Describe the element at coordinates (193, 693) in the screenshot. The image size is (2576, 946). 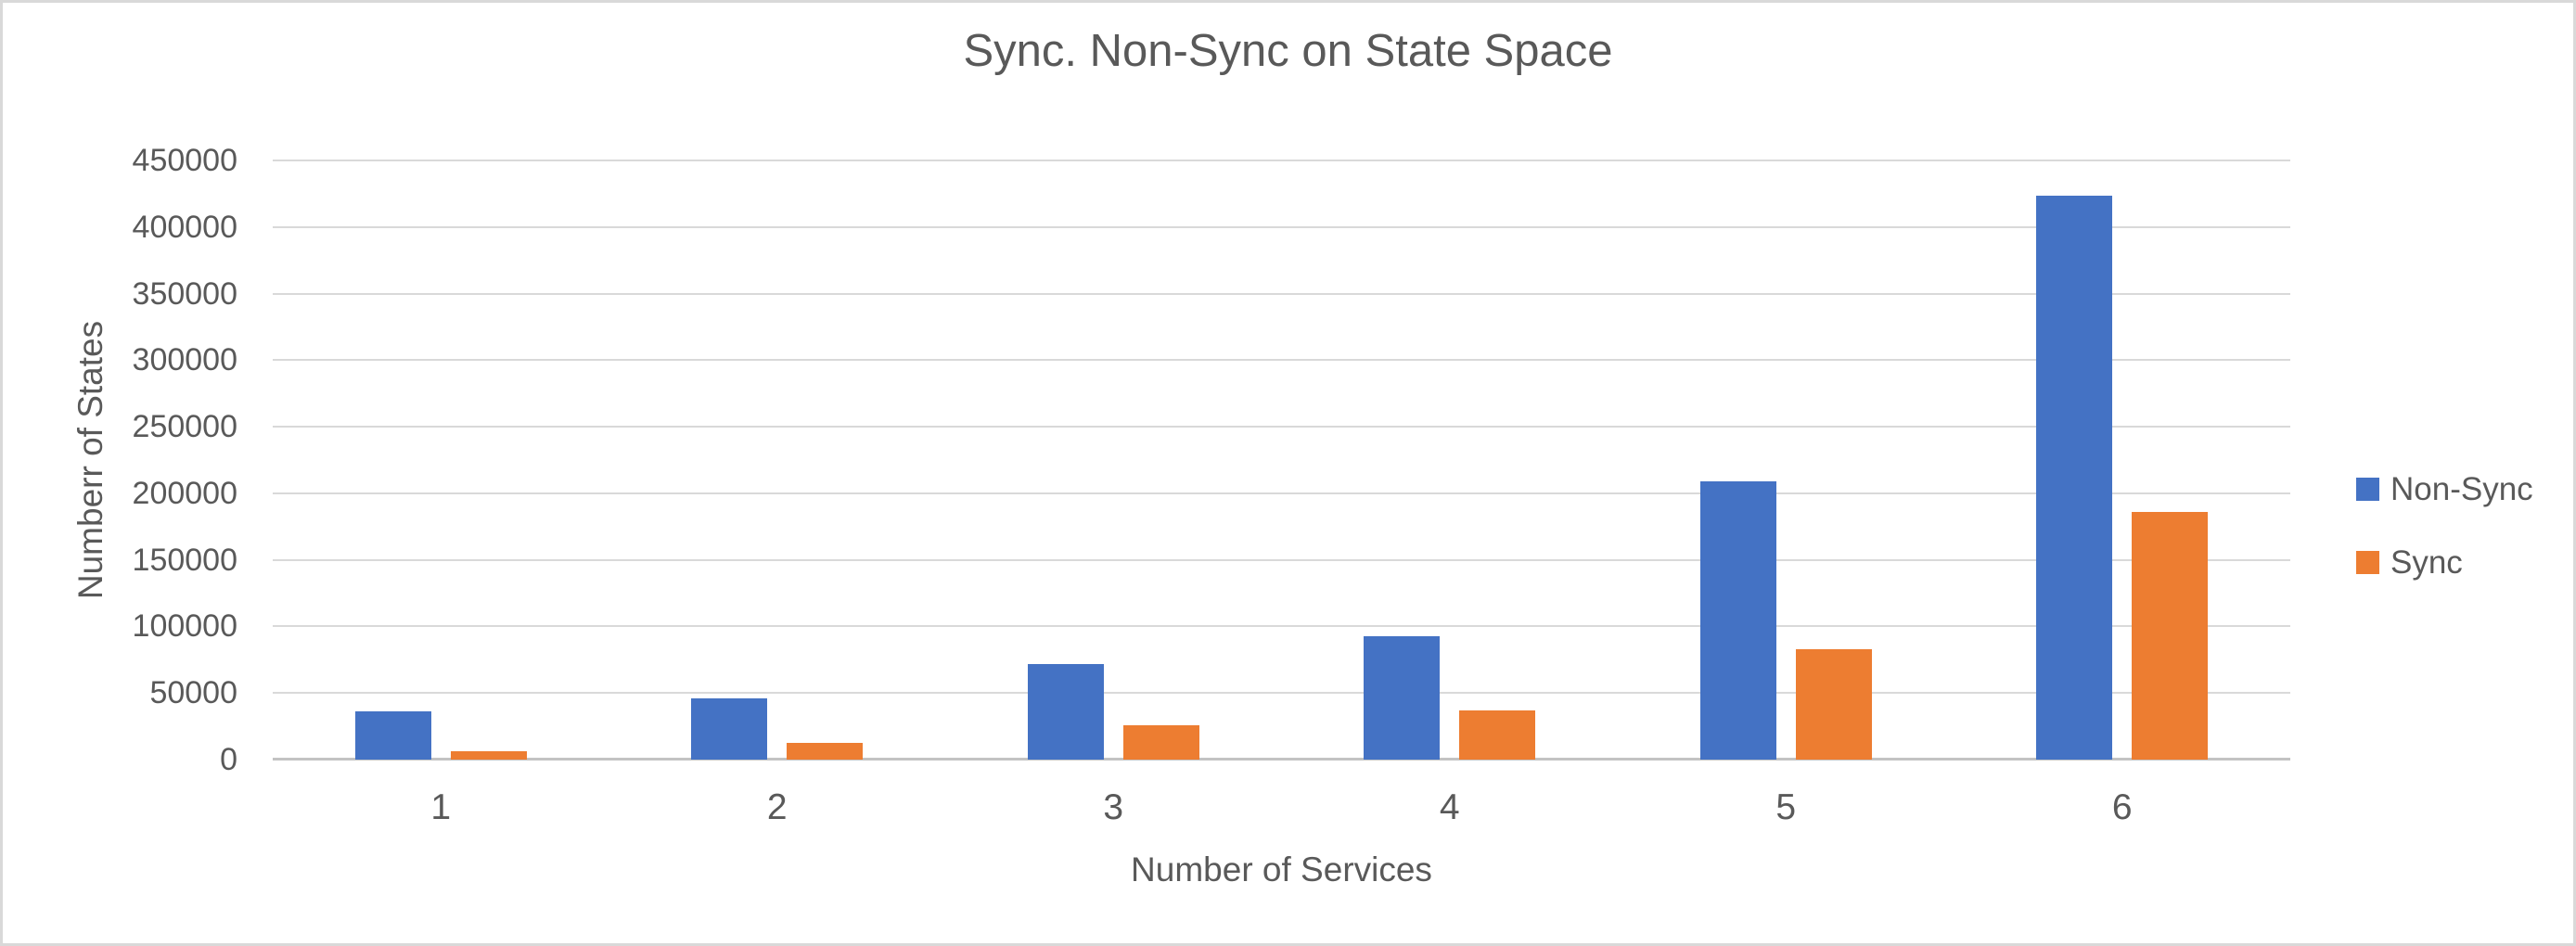
I see `y-tick-label: 50000` at that location.